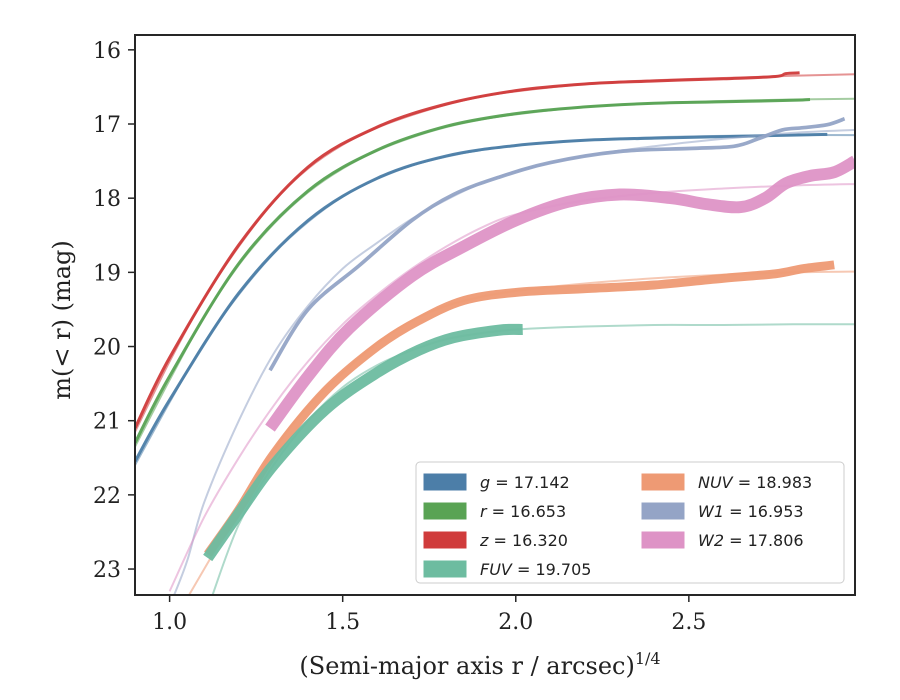 The width and height of the screenshot is (900, 700). Describe the element at coordinates (445, 511) in the screenshot. I see `legend-swatch-r` at that location.